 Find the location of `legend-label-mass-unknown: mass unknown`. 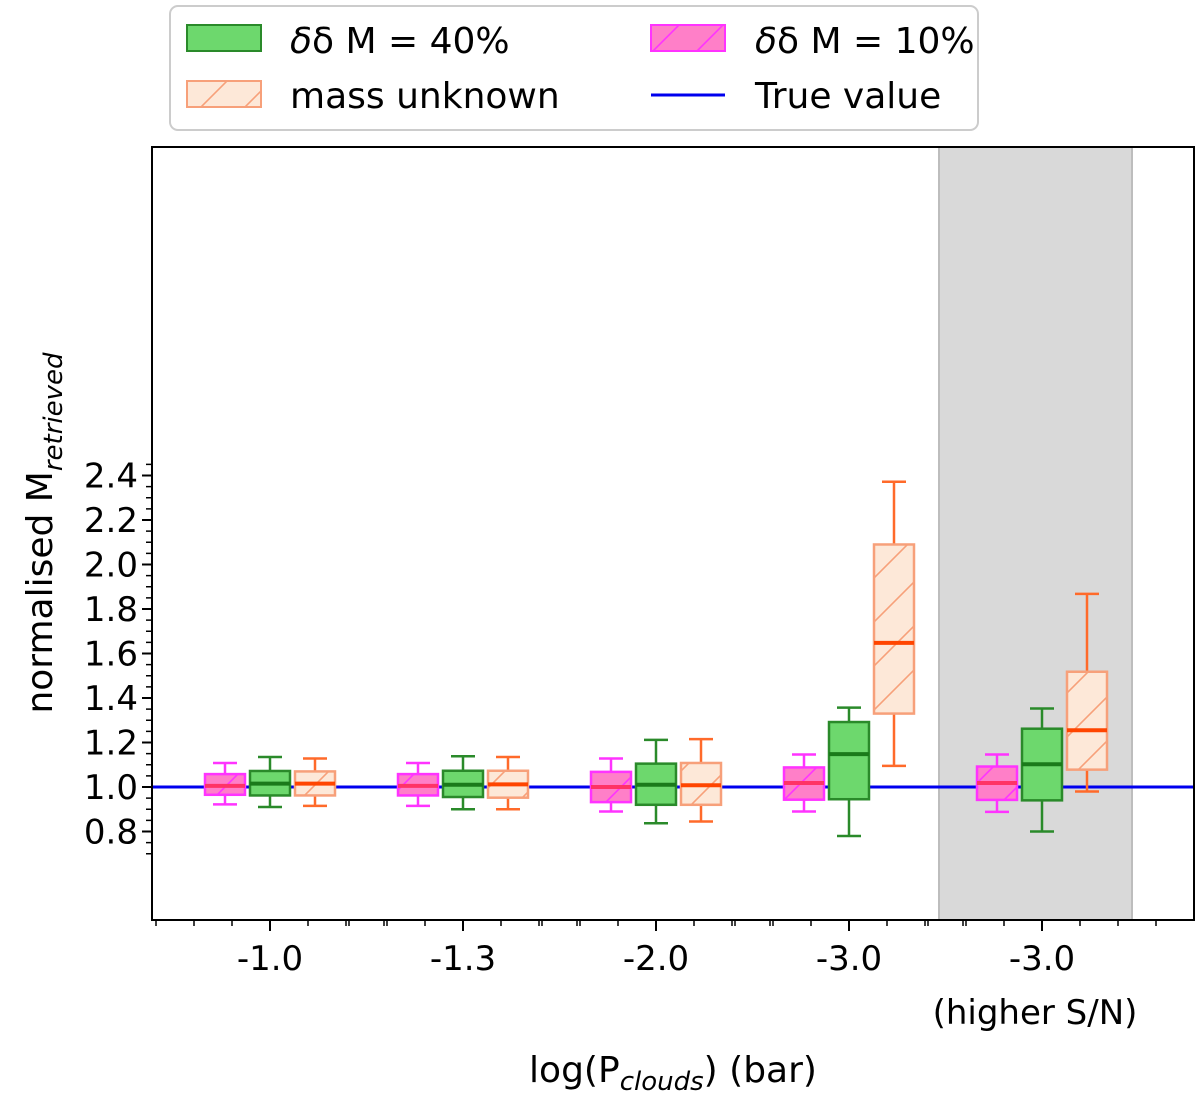

legend-label-mass-unknown: mass unknown is located at coordinates (425, 96).